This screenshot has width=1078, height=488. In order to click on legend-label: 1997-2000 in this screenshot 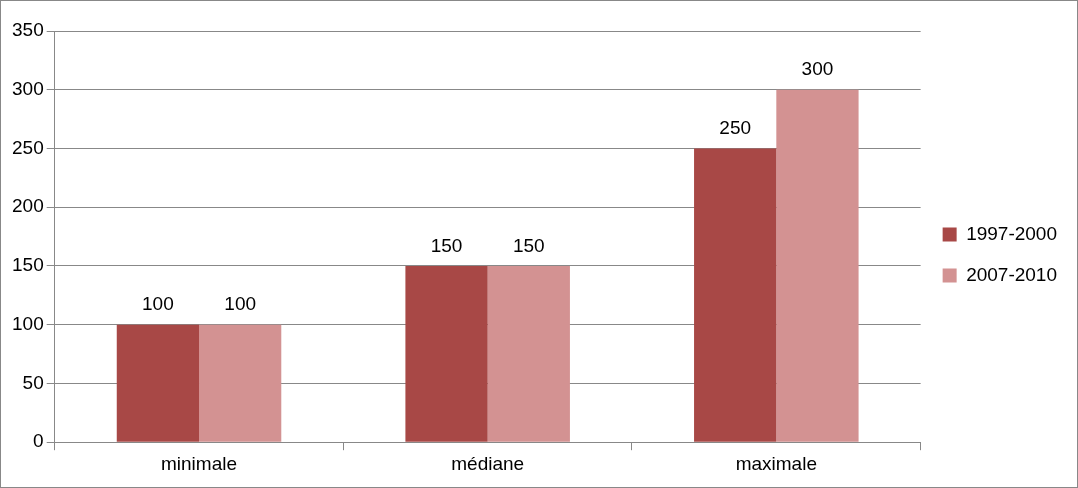, I will do `click(1012, 233)`.